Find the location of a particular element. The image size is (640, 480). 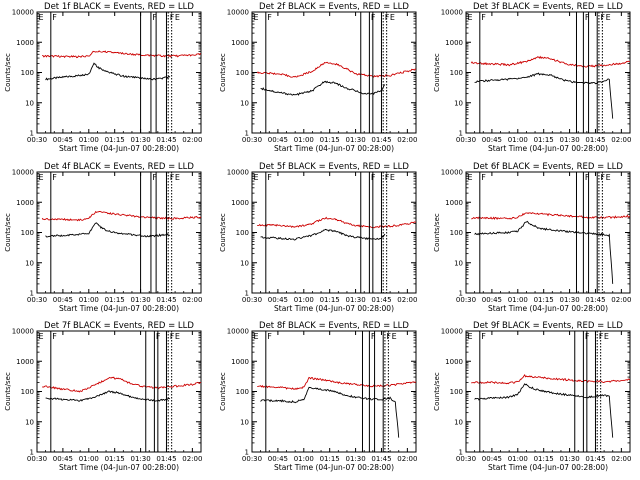

panel-title: Det 8f BLACK = Events, RED = LLD is located at coordinates (334, 326).